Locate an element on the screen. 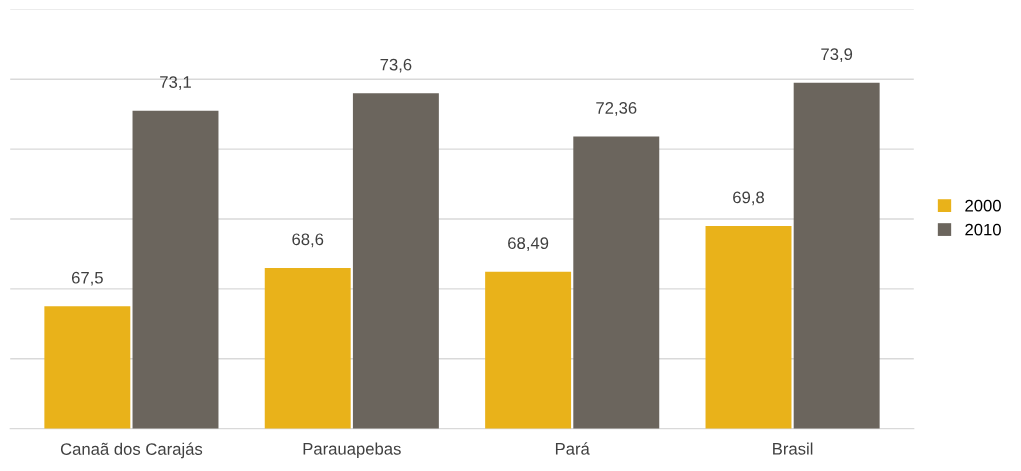 The height and width of the screenshot is (471, 1021). x-tick-label: Pará is located at coordinates (572, 448).